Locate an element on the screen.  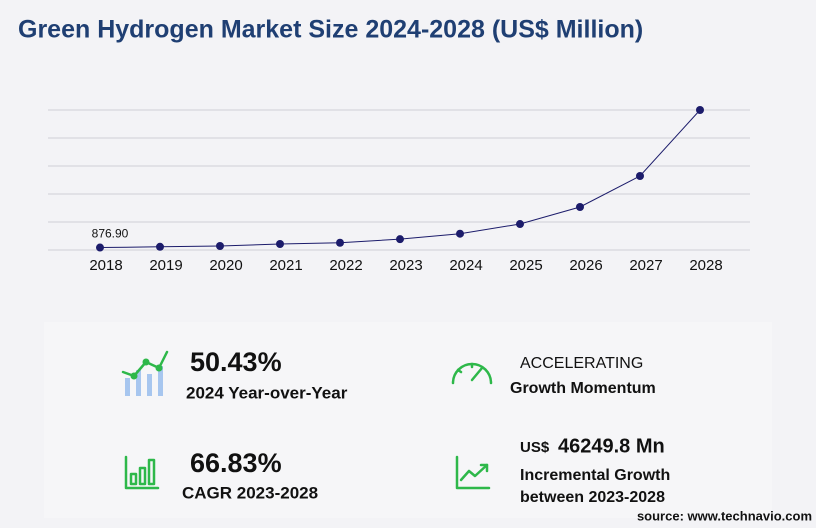
source: source: www.technavio.com is located at coordinates (724, 515).